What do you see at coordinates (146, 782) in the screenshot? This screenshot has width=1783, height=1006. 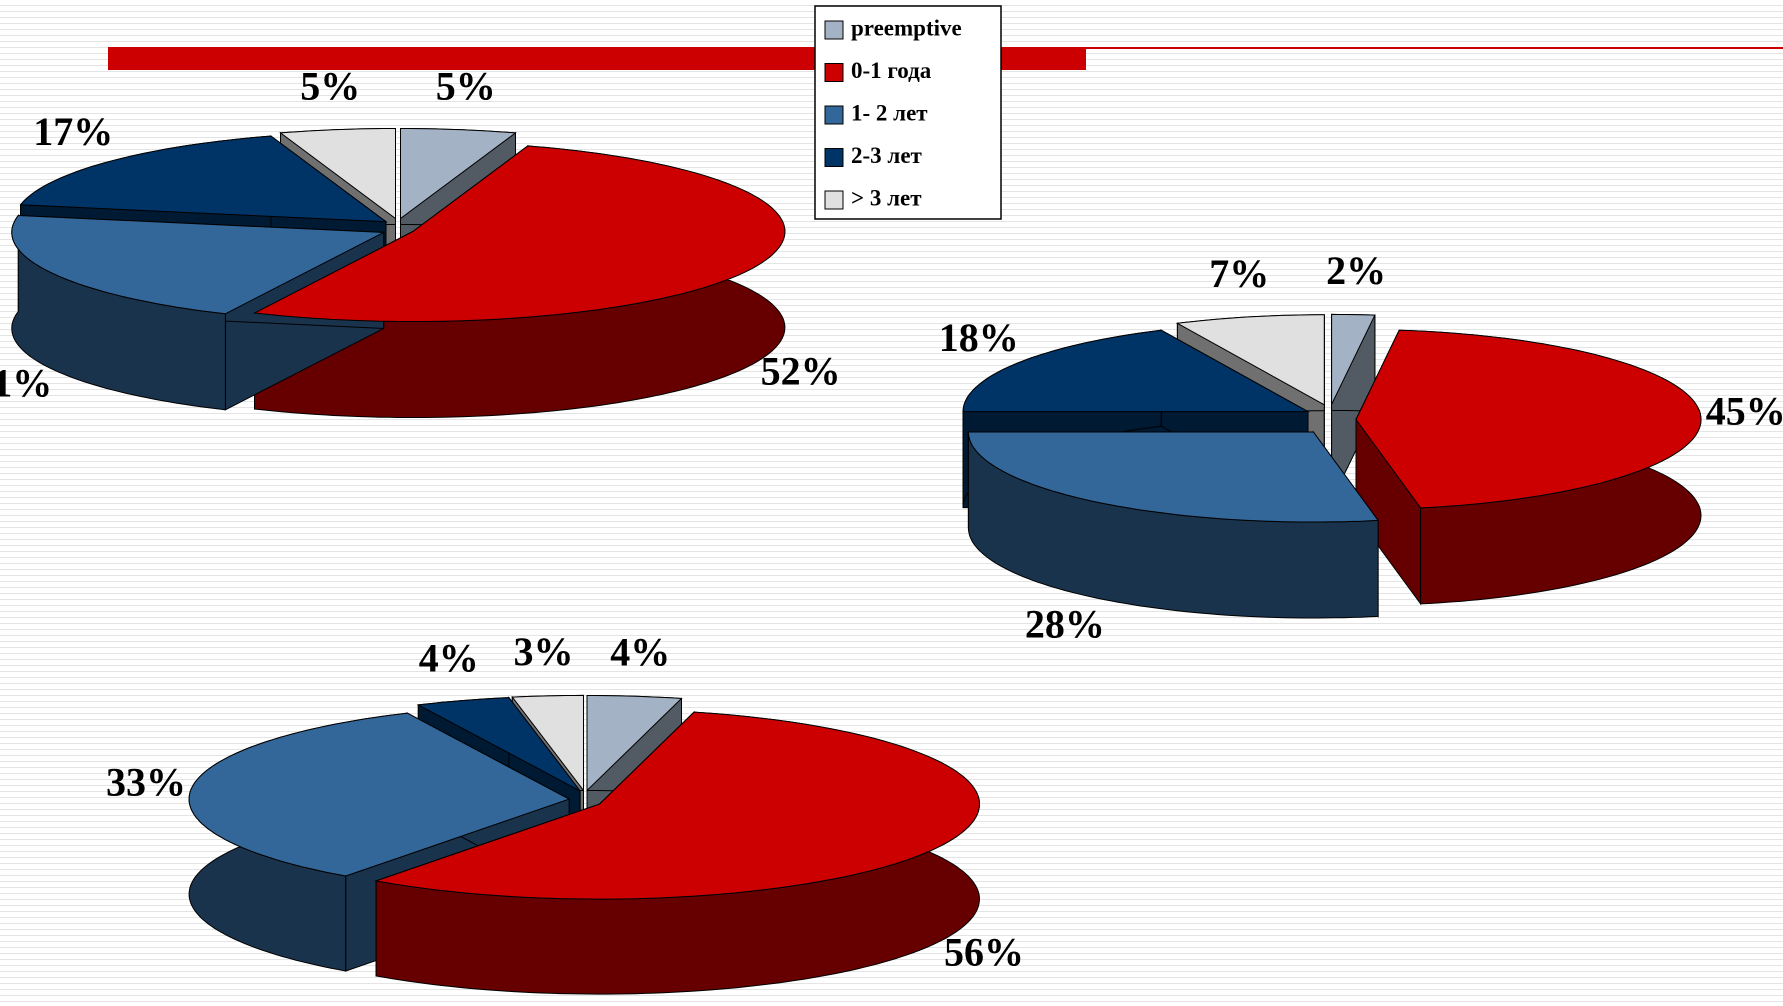 I see `data-label: 33%` at bounding box center [146, 782].